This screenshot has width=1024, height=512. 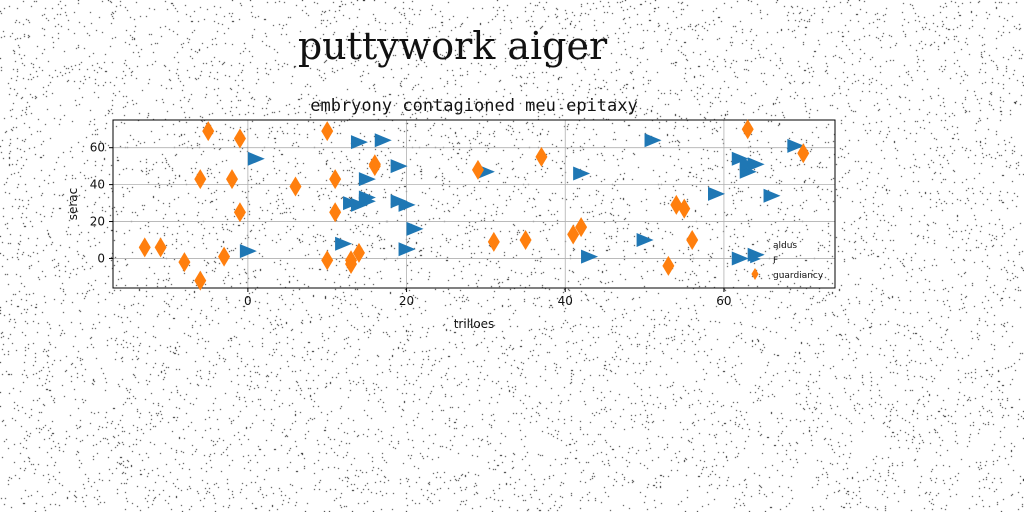 I want to click on legend-label: aldus, so click(x=785, y=246).